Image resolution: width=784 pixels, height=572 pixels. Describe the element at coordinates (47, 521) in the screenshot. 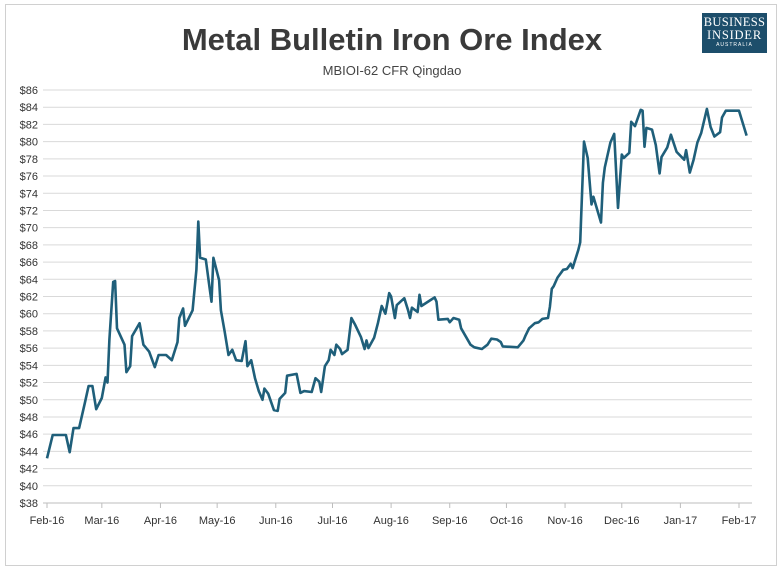

I see `x-tick-label: Feb-16` at that location.